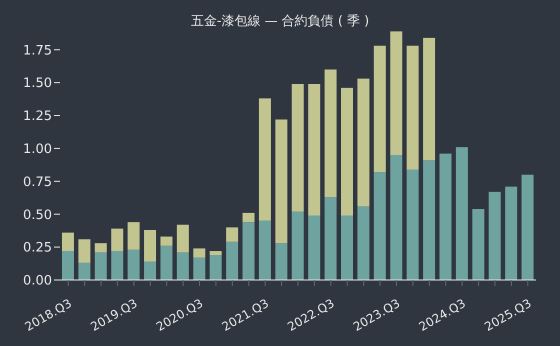 This screenshot has width=560, height=346. Describe the element at coordinates (37, 248) in the screenshot. I see `y-tick-label: 0.25` at that location.